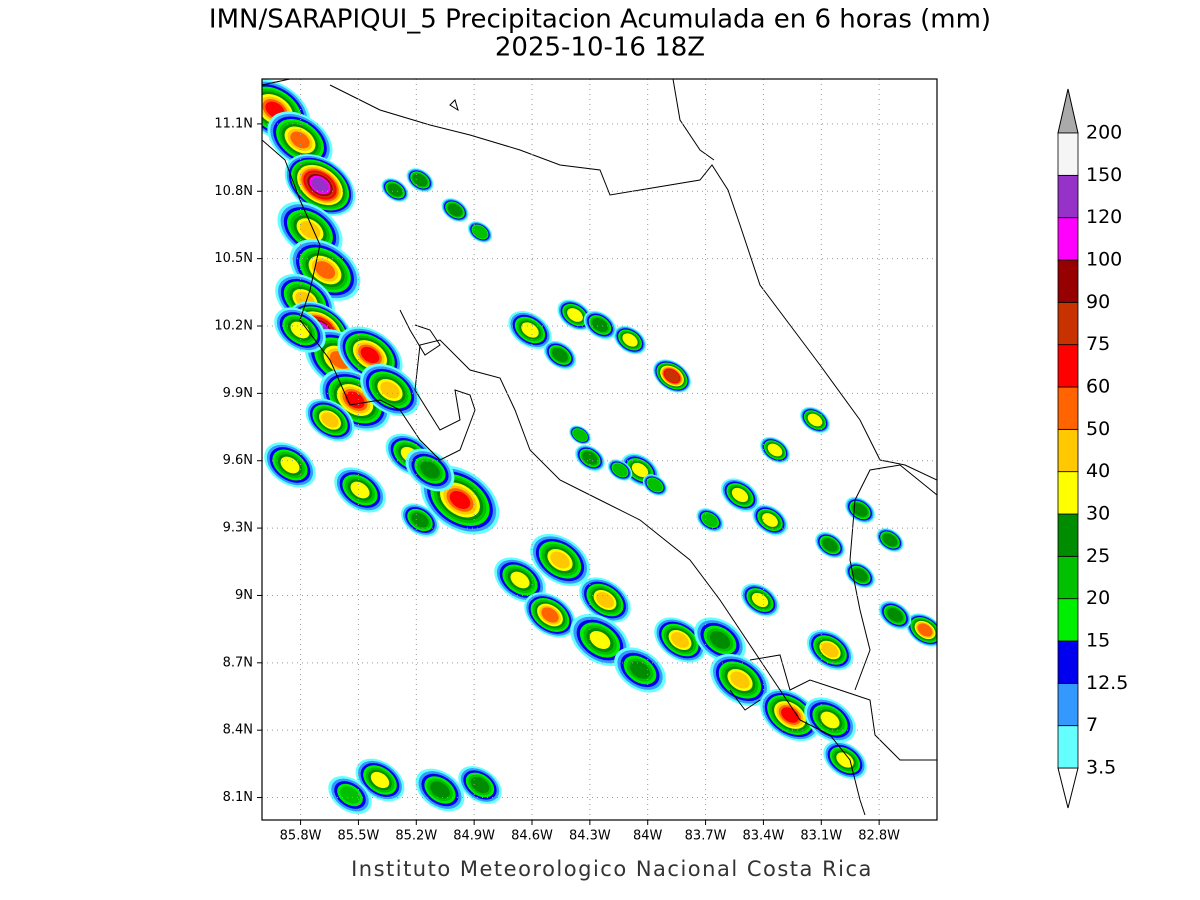 The height and width of the screenshot is (900, 1200). Describe the element at coordinates (238, 730) in the screenshot. I see `y-tick-label: 8.4N` at that location.